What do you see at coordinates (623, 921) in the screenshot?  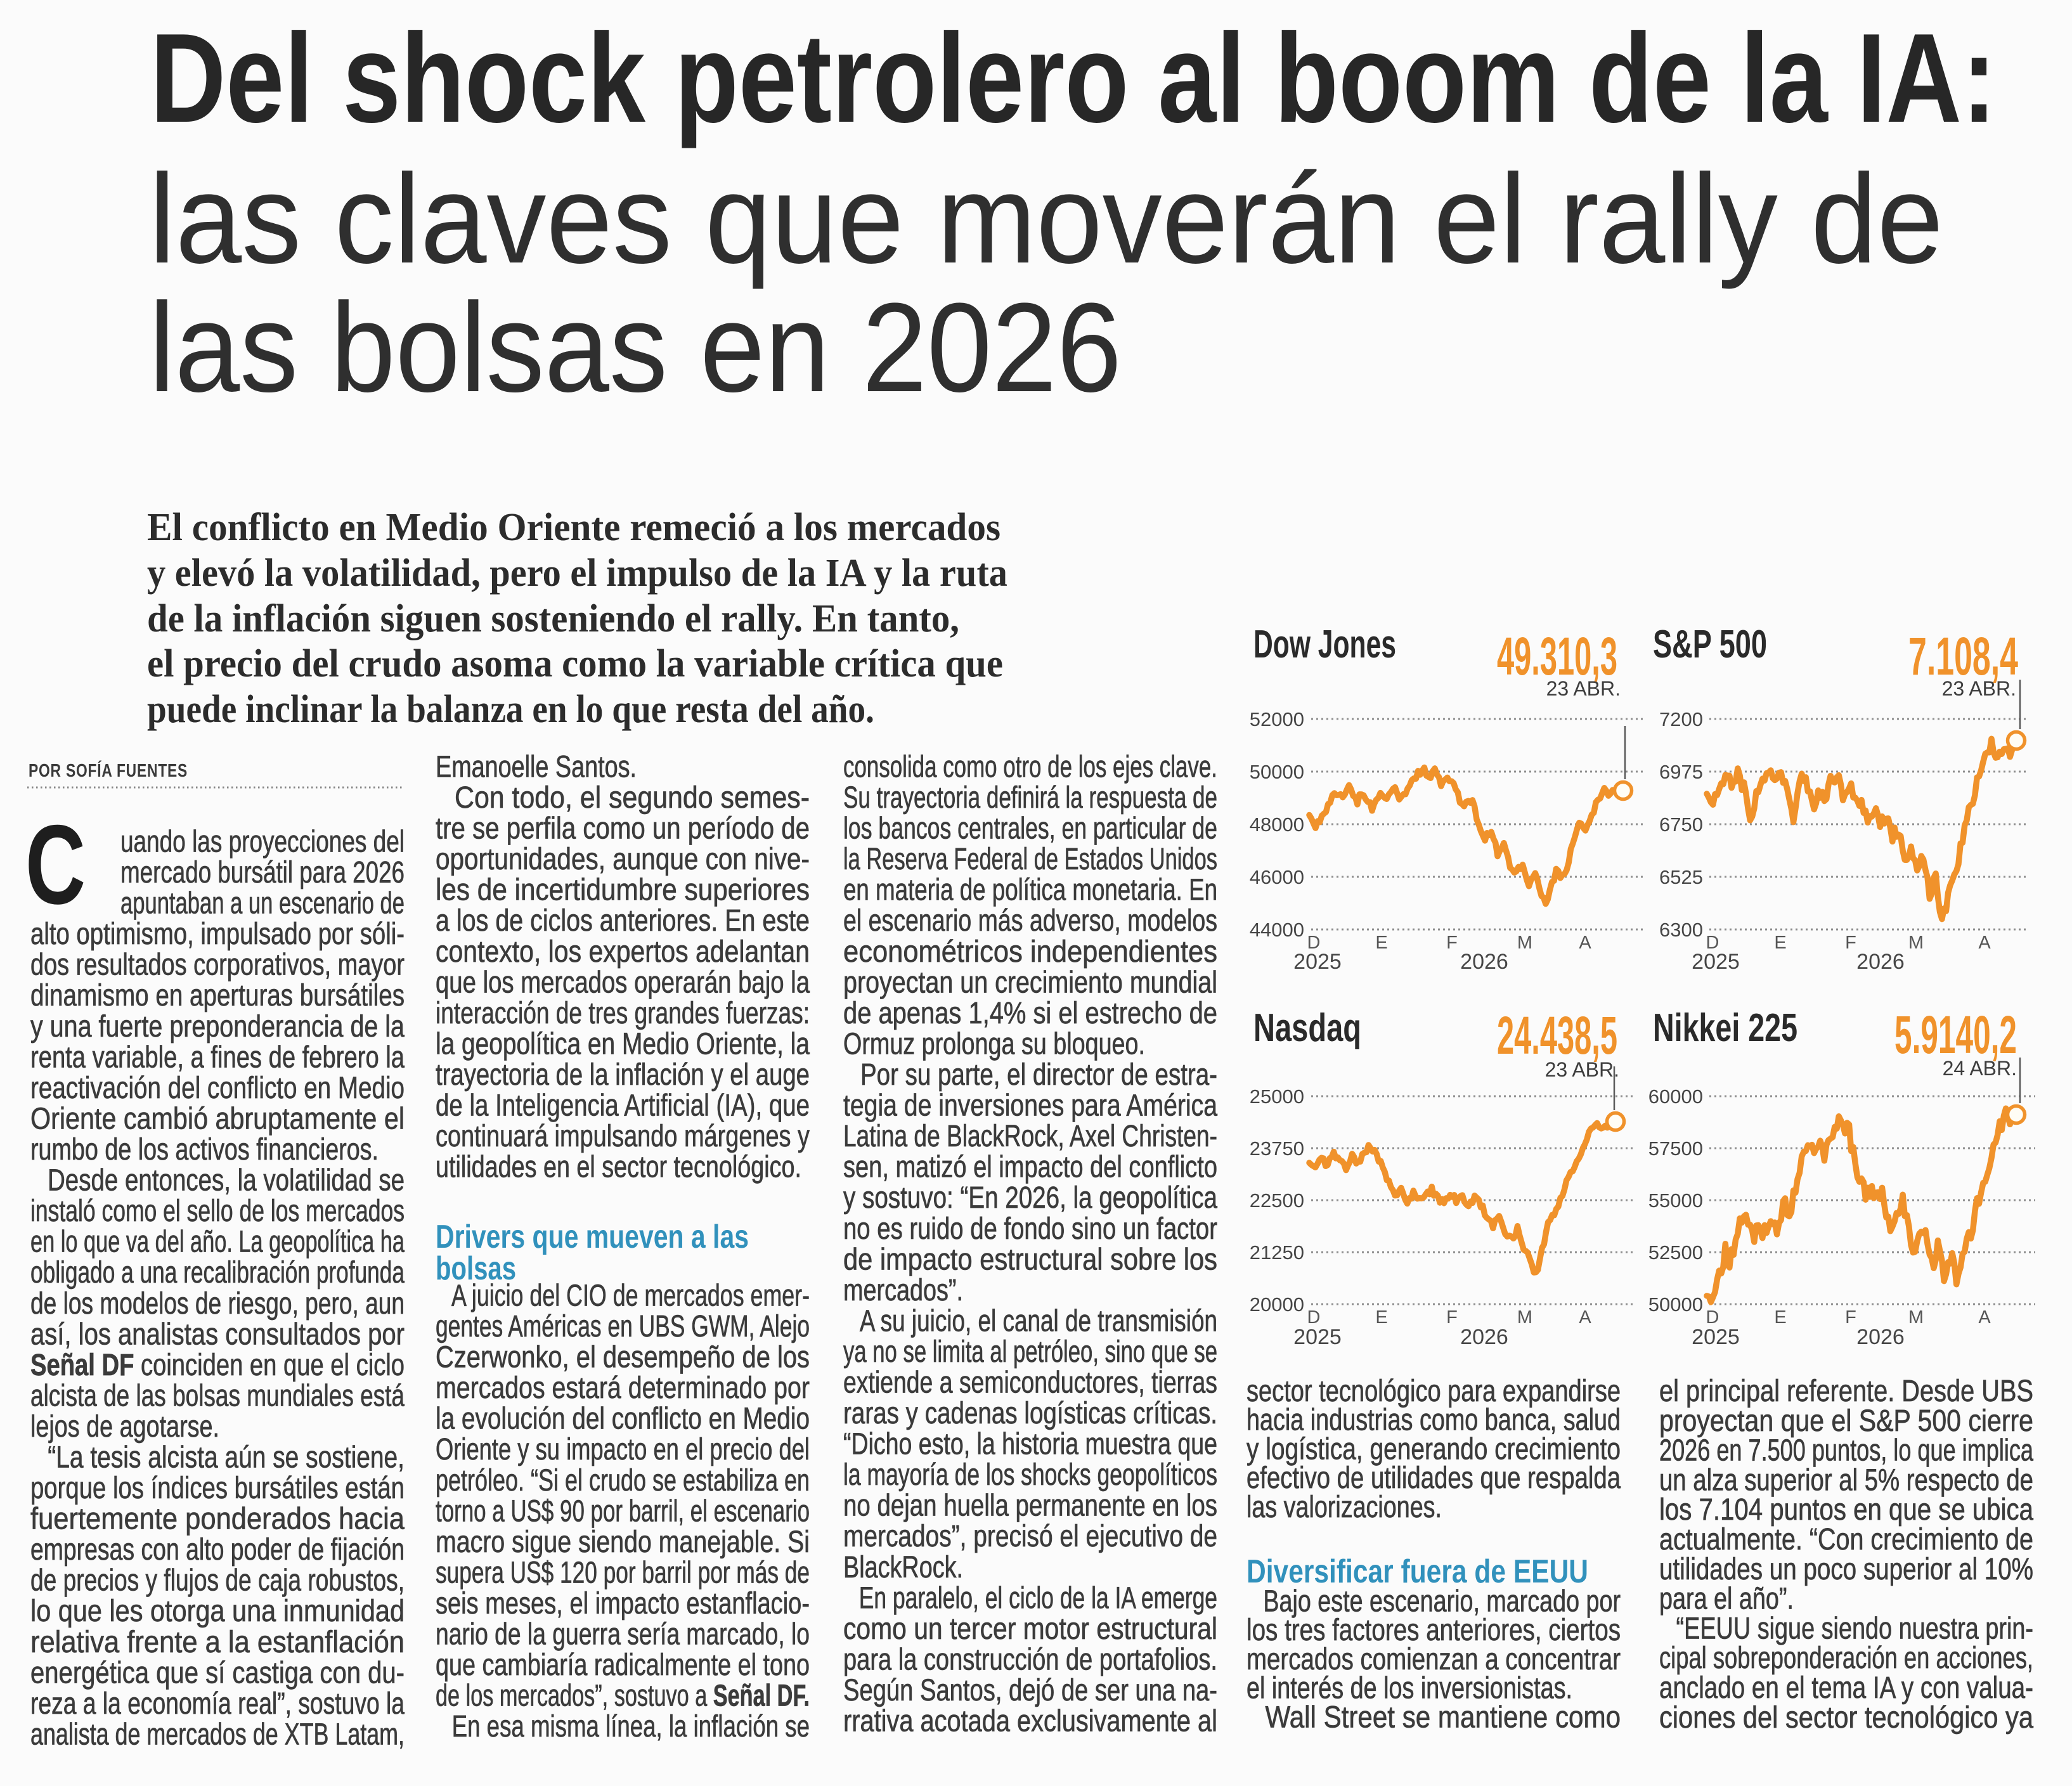 I see `svg-text:a los de ciclos anteriores. En: a los de ciclos anteriores. En este` at bounding box center [623, 921].